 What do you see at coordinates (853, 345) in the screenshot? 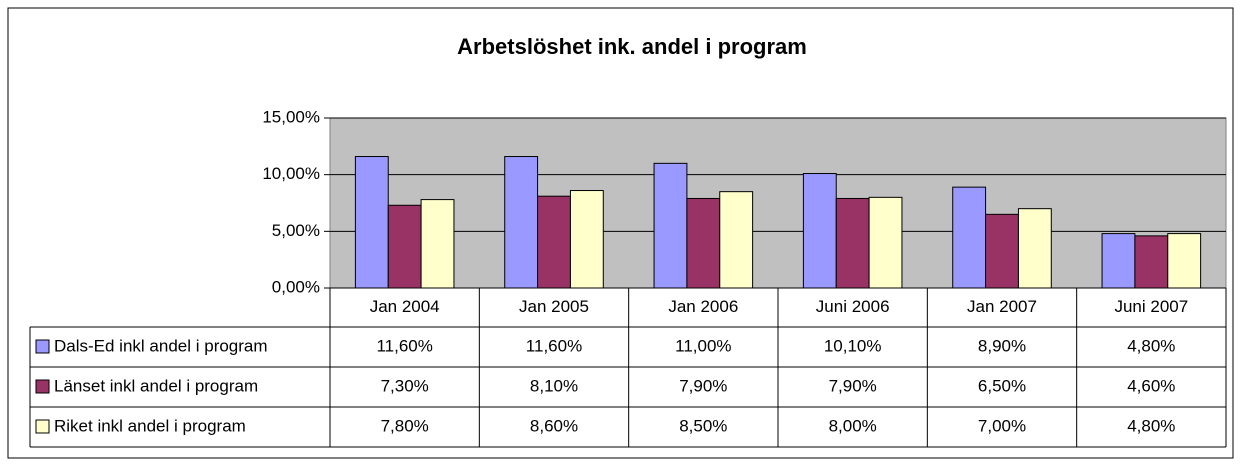
I see `table-value: 10,10%` at bounding box center [853, 345].